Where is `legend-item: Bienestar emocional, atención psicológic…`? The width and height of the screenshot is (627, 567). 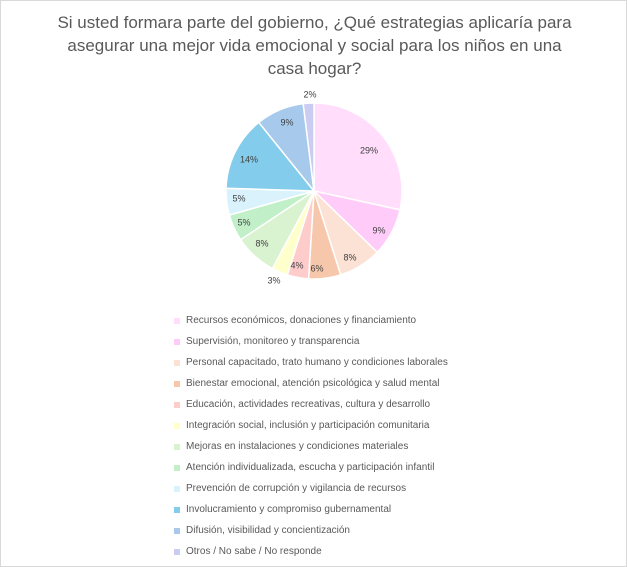
legend-item: Bienestar emocional, atención psicológic… is located at coordinates (311, 383).